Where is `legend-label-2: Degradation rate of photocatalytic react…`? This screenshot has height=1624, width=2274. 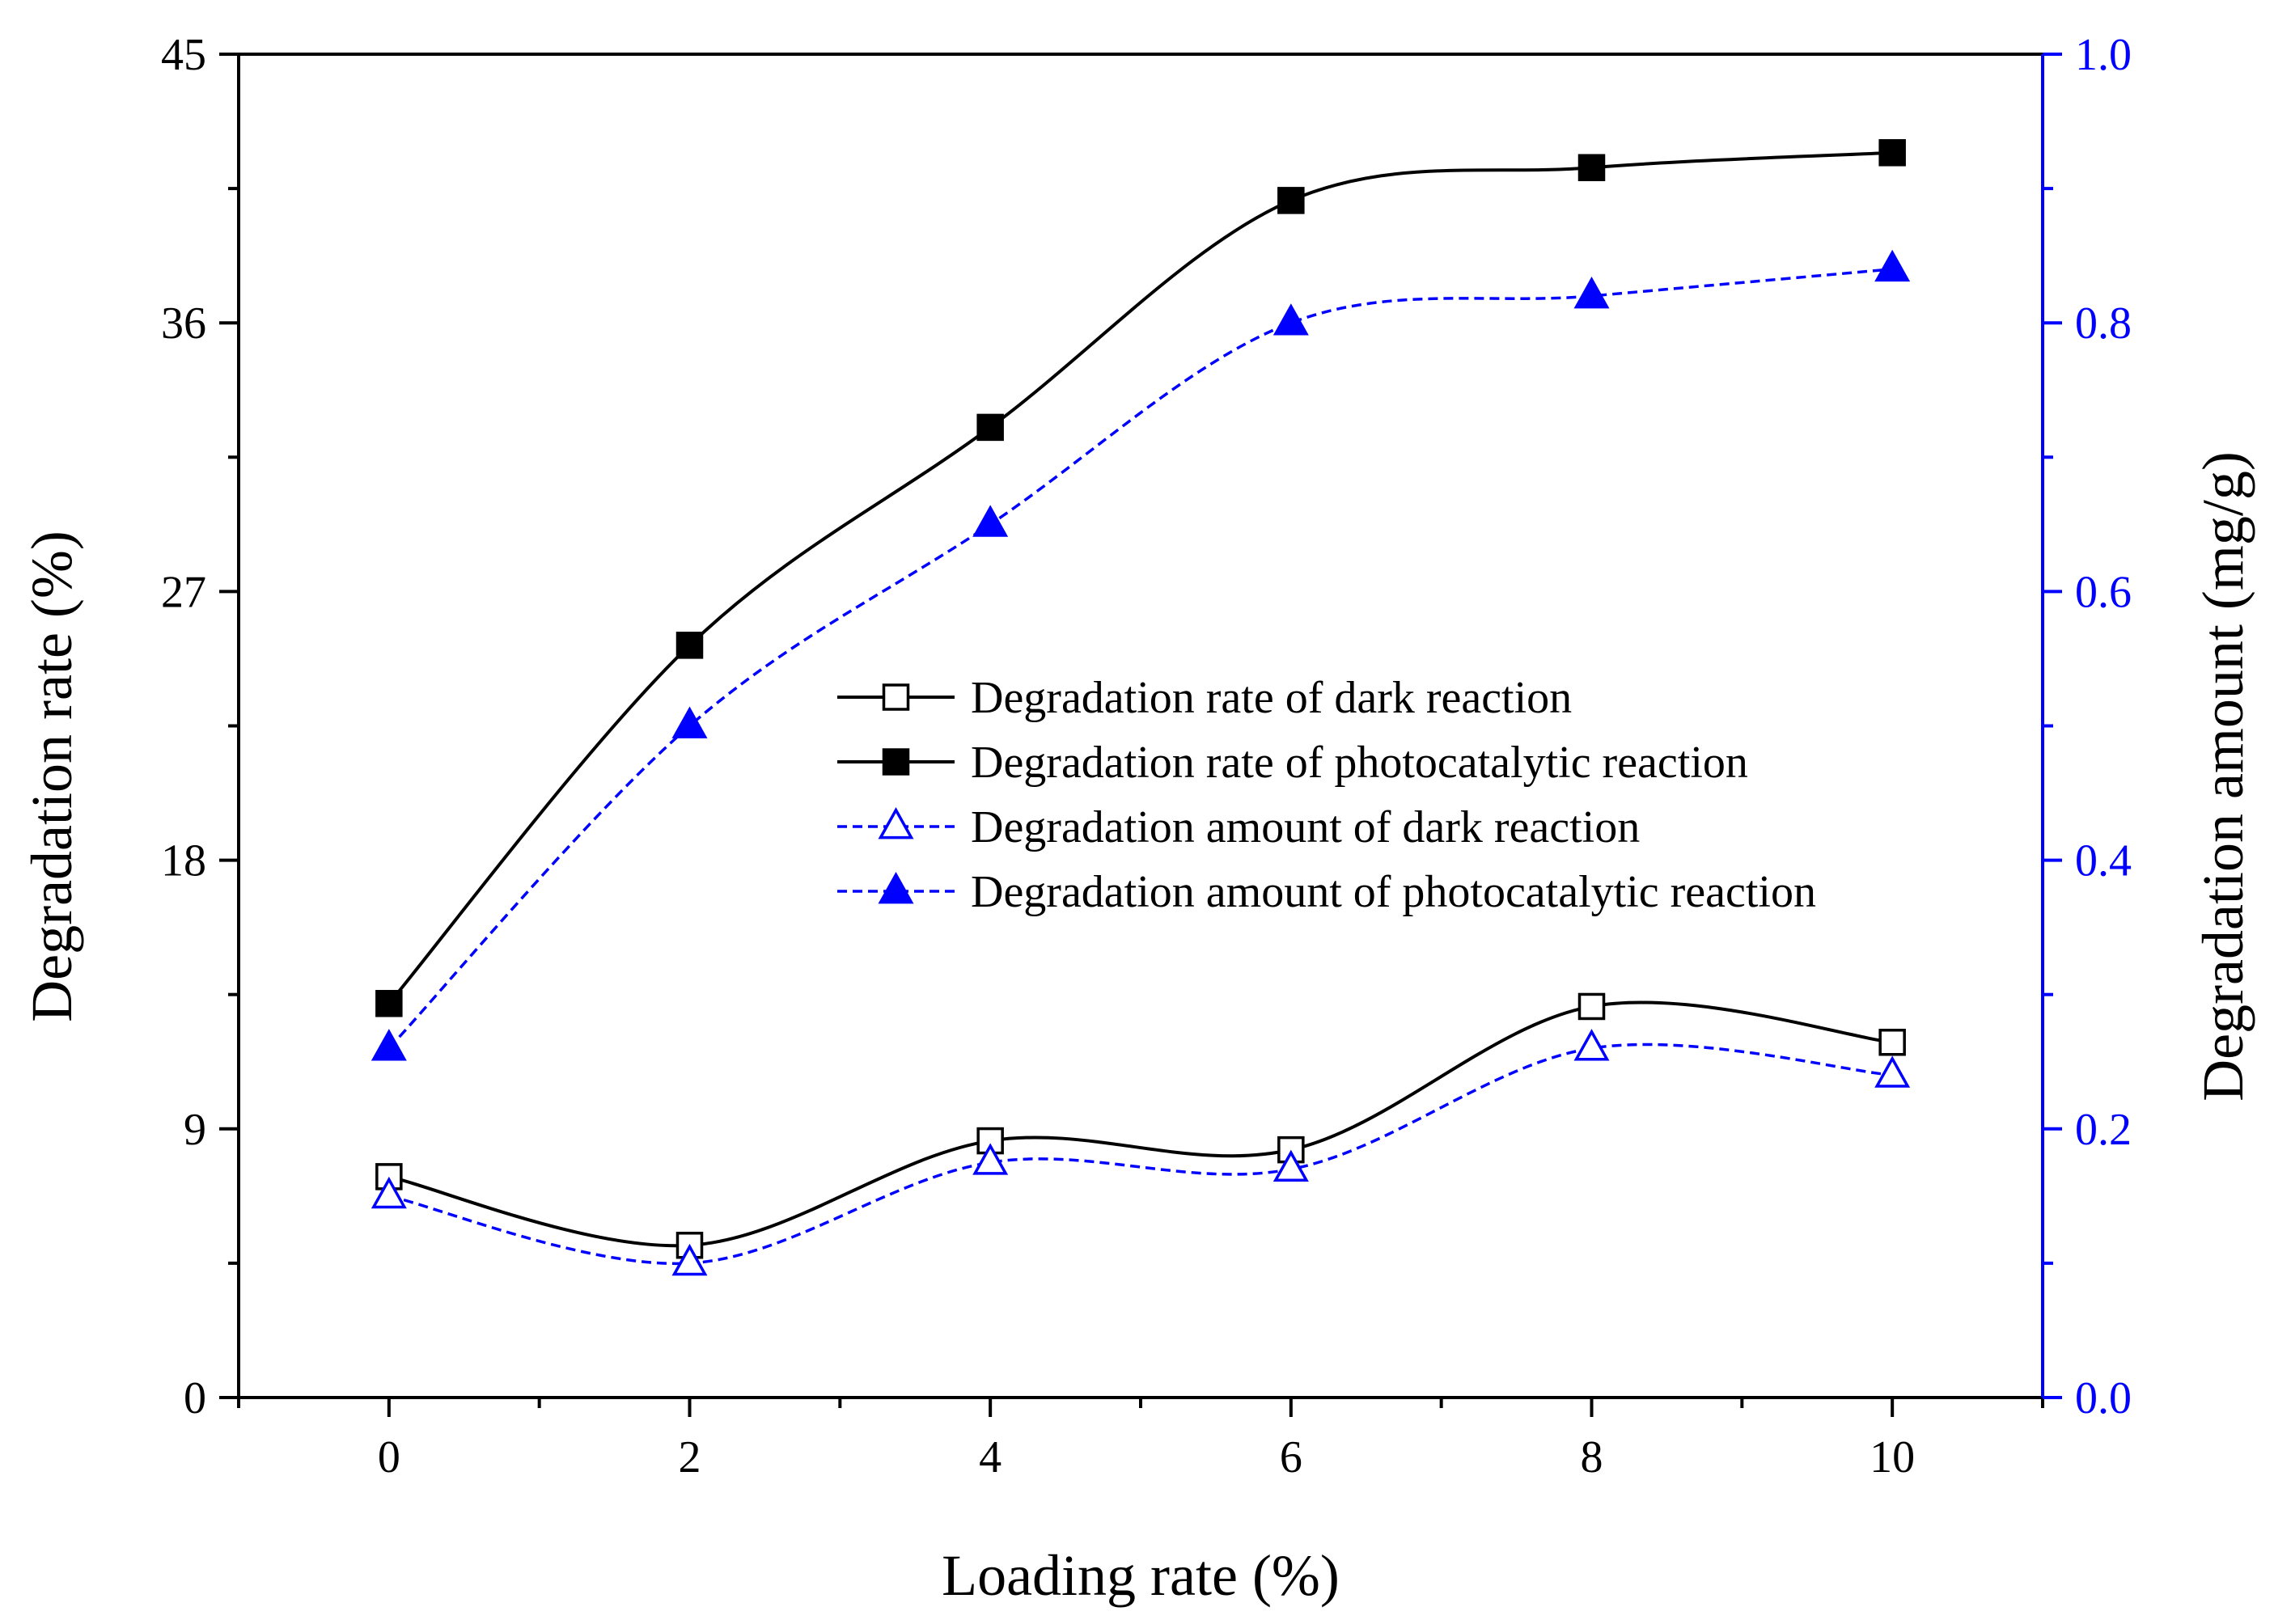
legend-label-2: Degradation rate of photocatalytic react… is located at coordinates (1359, 763).